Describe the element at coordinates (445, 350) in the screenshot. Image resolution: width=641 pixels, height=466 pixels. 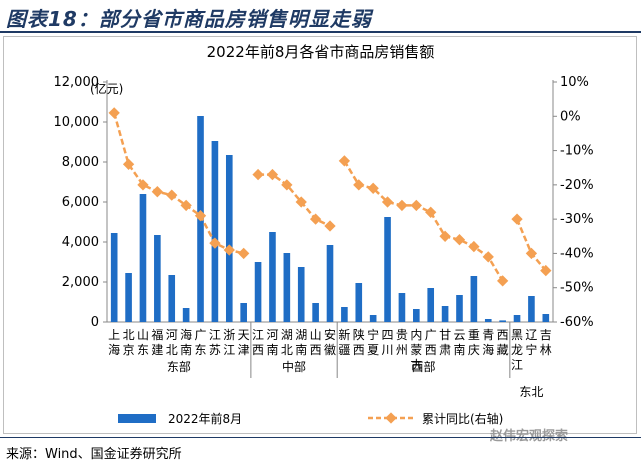
I see `x-tick-label: 肃` at that location.